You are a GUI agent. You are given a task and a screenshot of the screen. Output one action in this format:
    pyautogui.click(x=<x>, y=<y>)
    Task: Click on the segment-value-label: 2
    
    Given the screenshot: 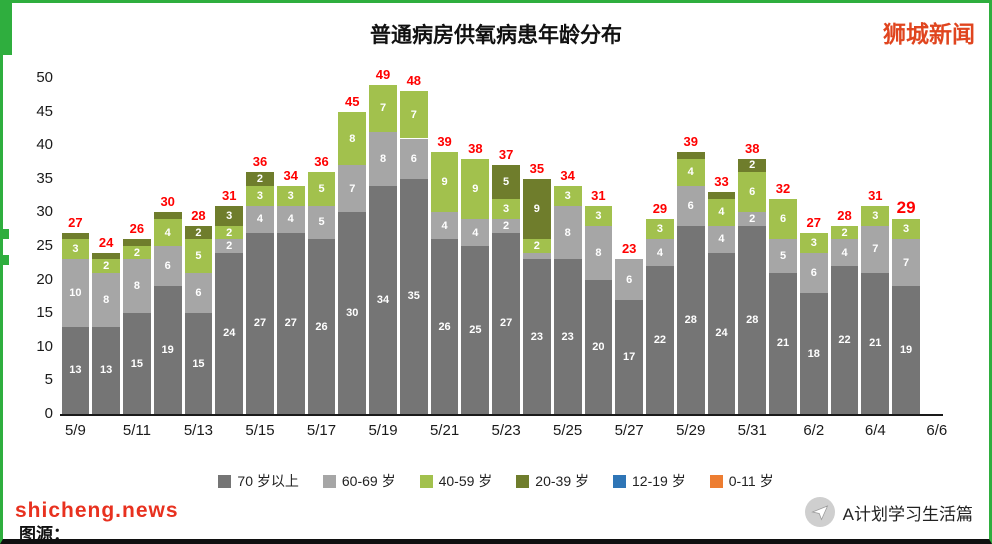 What is the action you would take?
    pyautogui.click(x=752, y=165)
    